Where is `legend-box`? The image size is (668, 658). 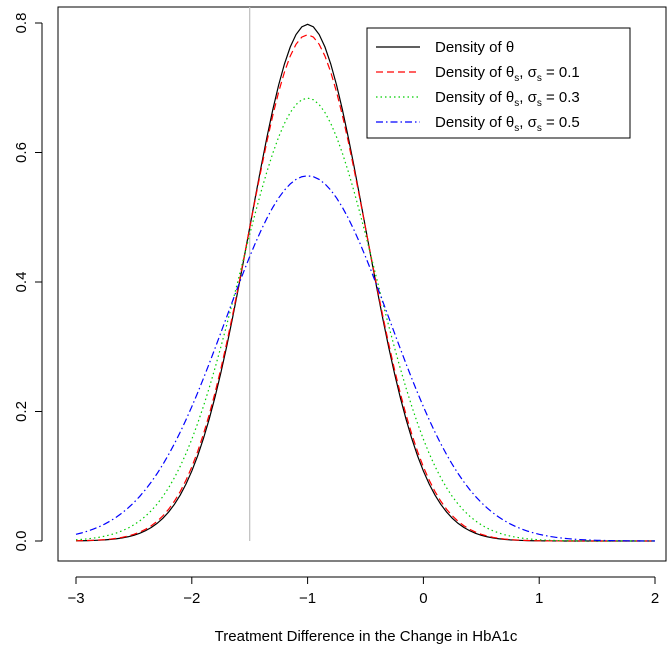
legend-box is located at coordinates (498, 83).